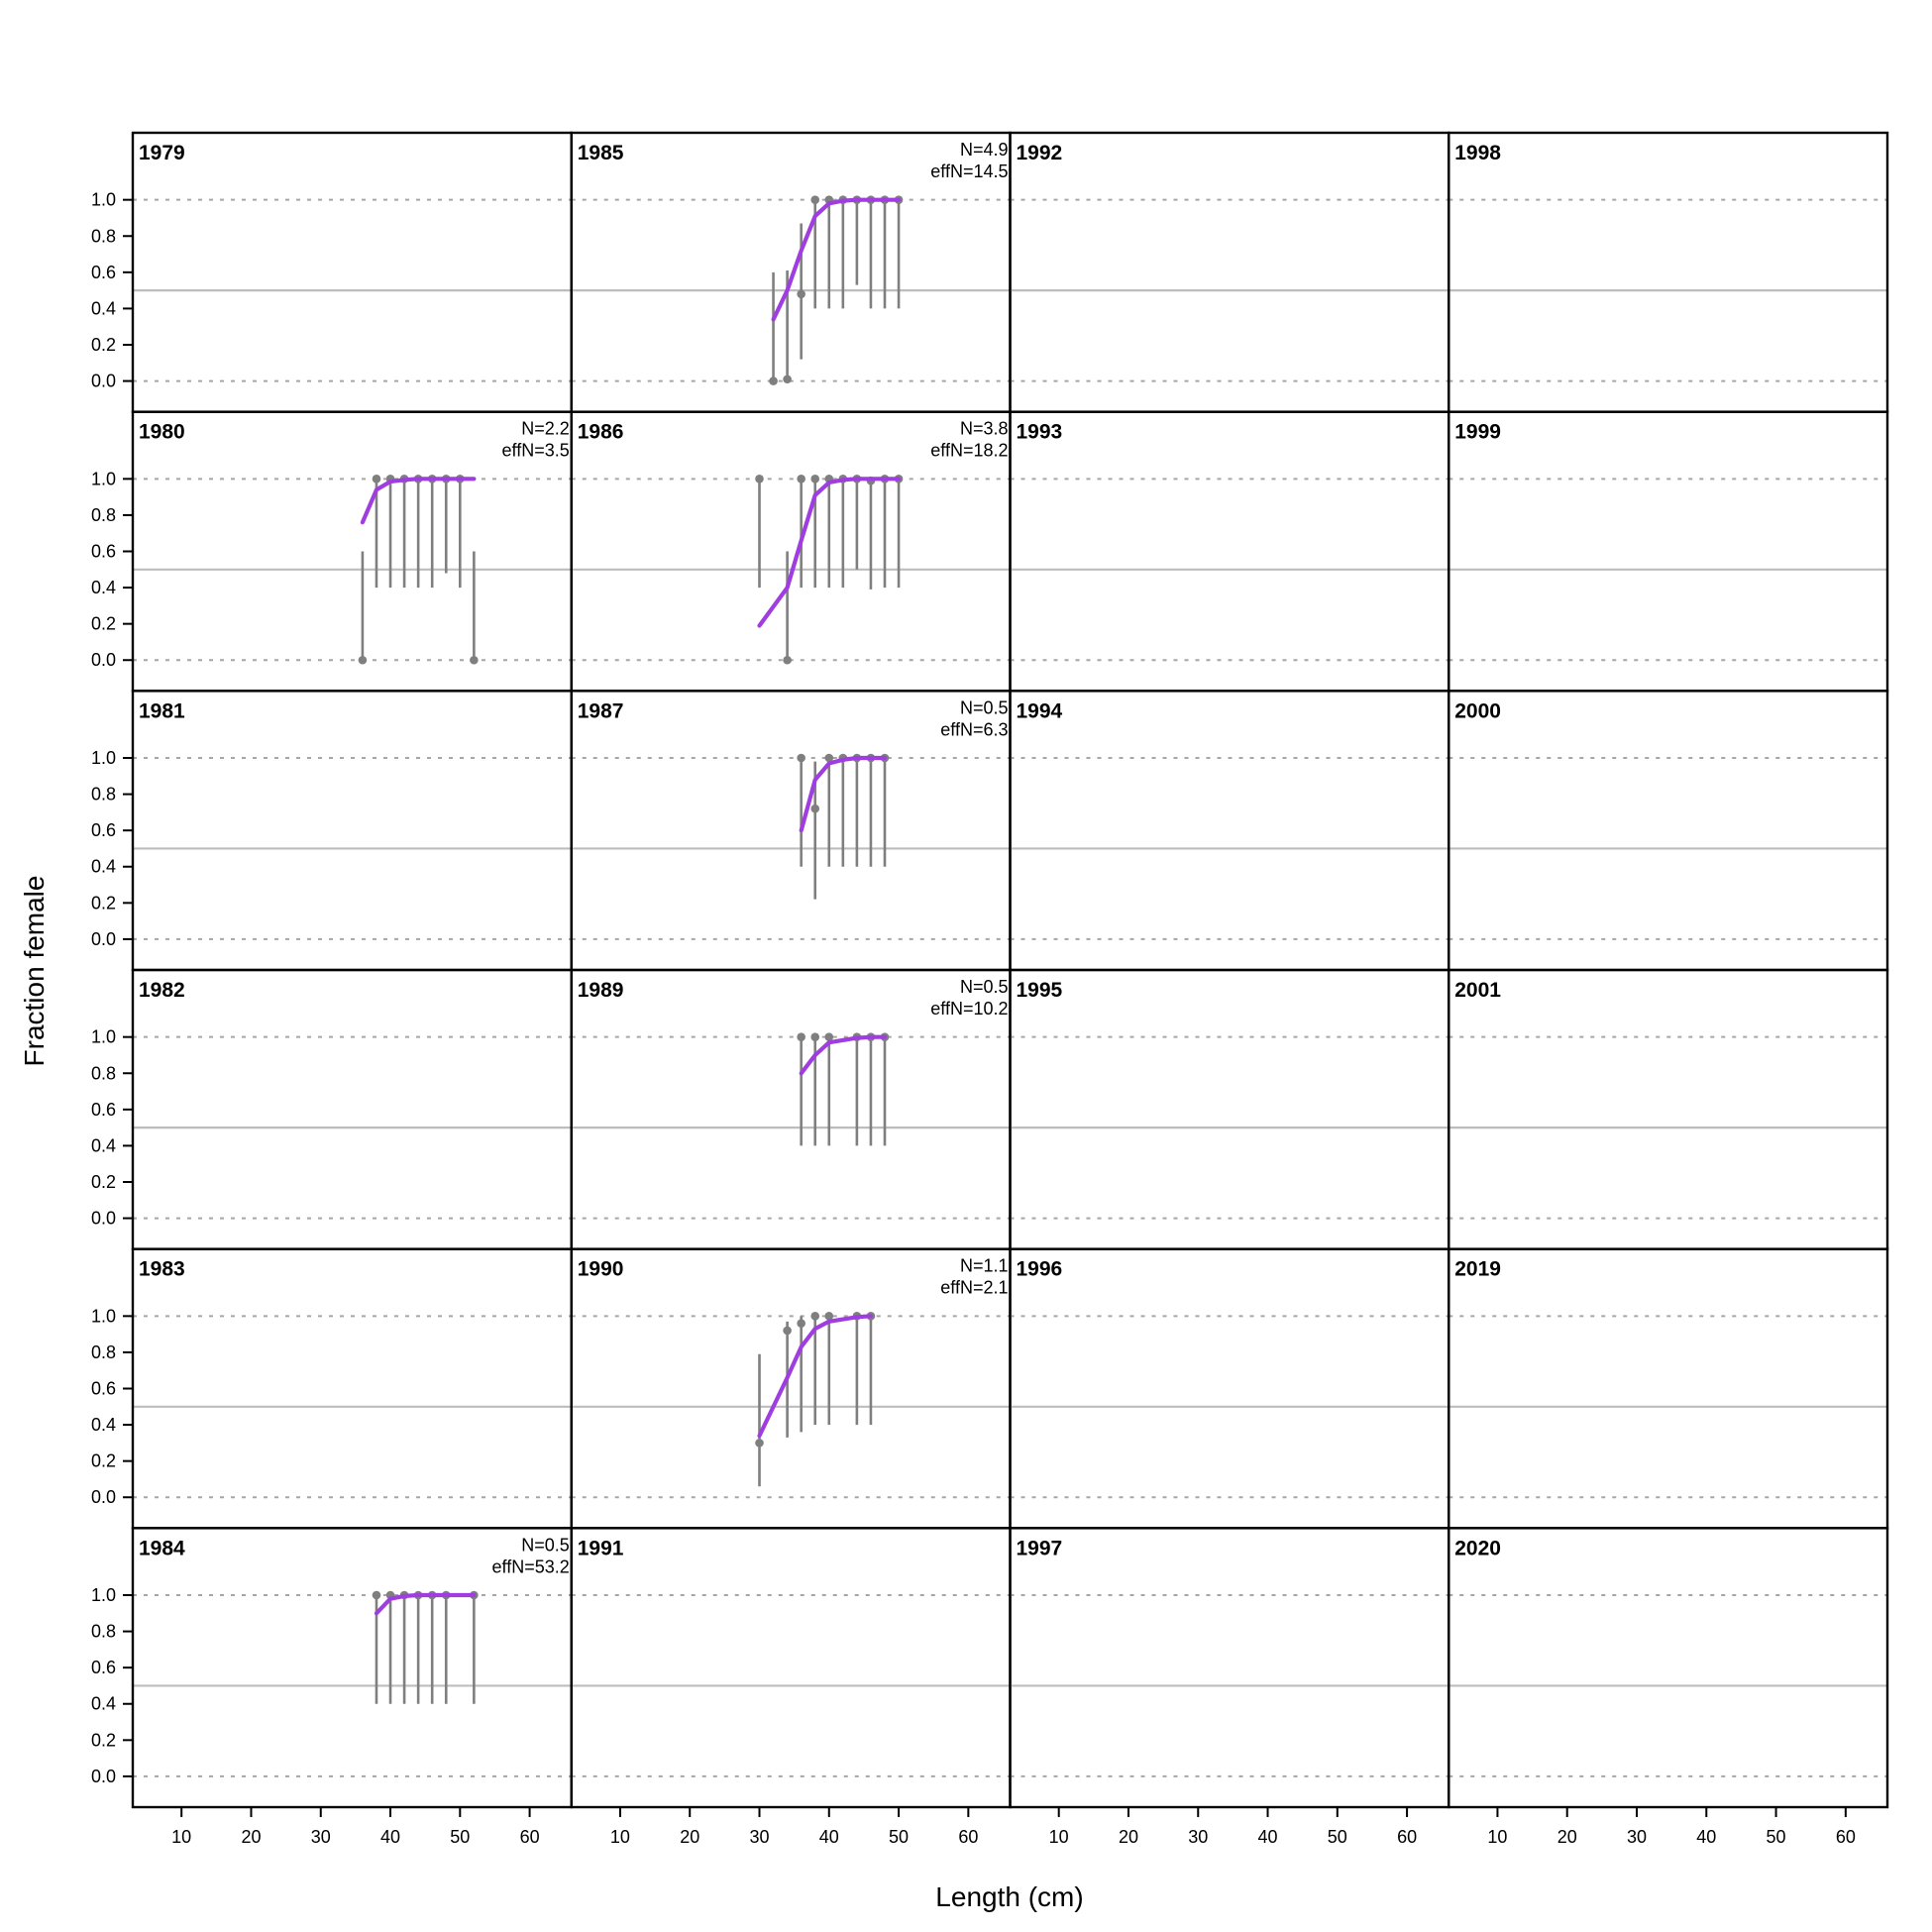 The width and height of the screenshot is (1932, 1932). I want to click on panel-year-label: 1986, so click(601, 432).